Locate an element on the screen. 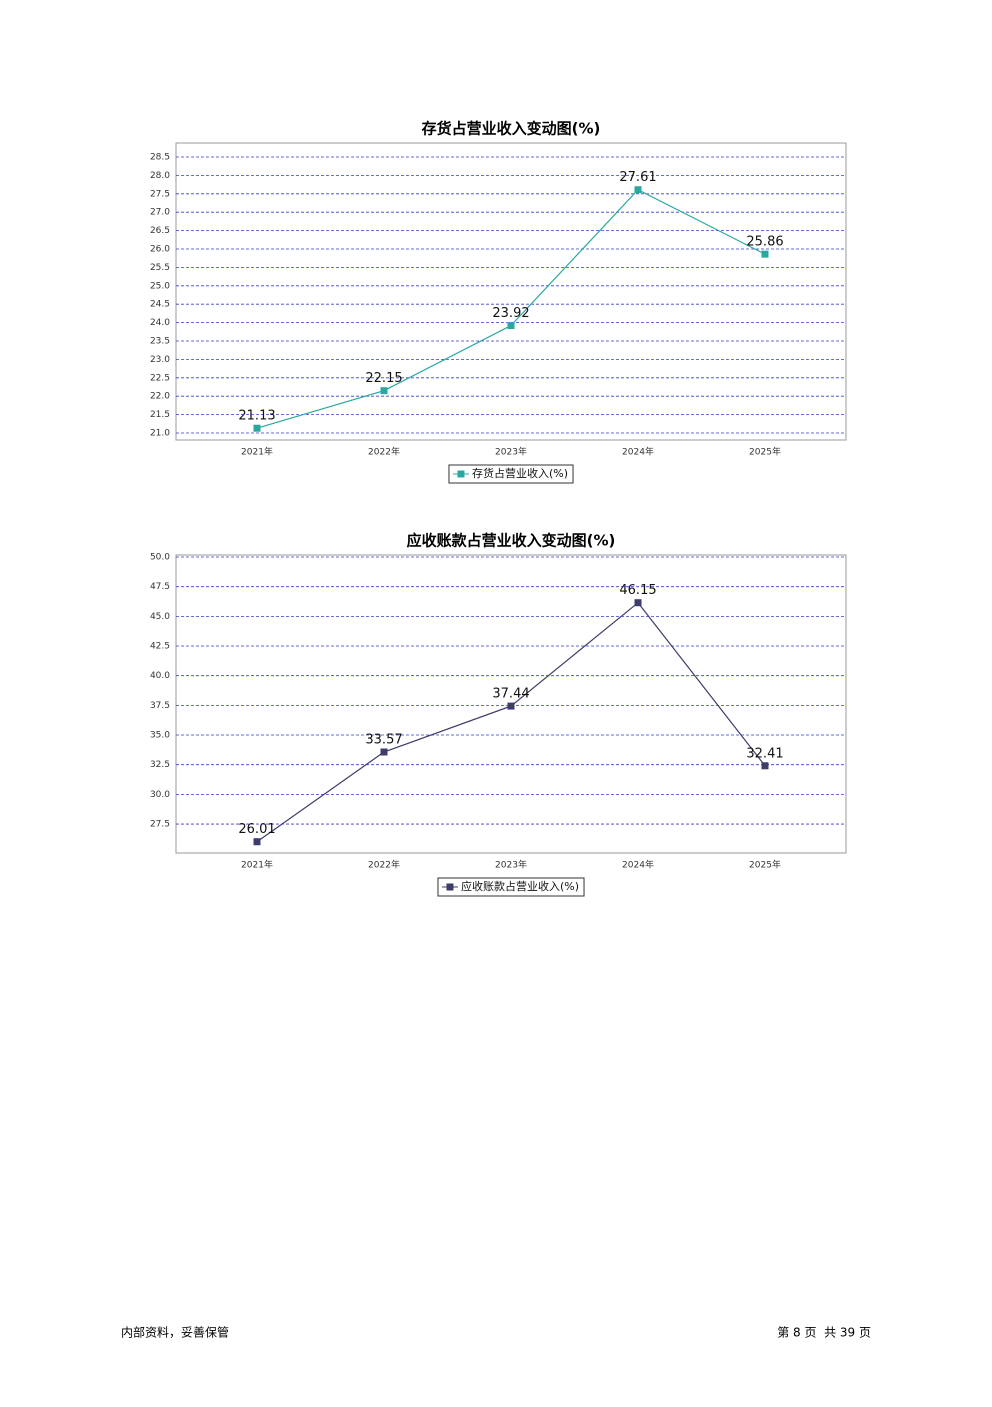 This screenshot has width=992, height=1407. data-label: 33.57 is located at coordinates (383, 740).